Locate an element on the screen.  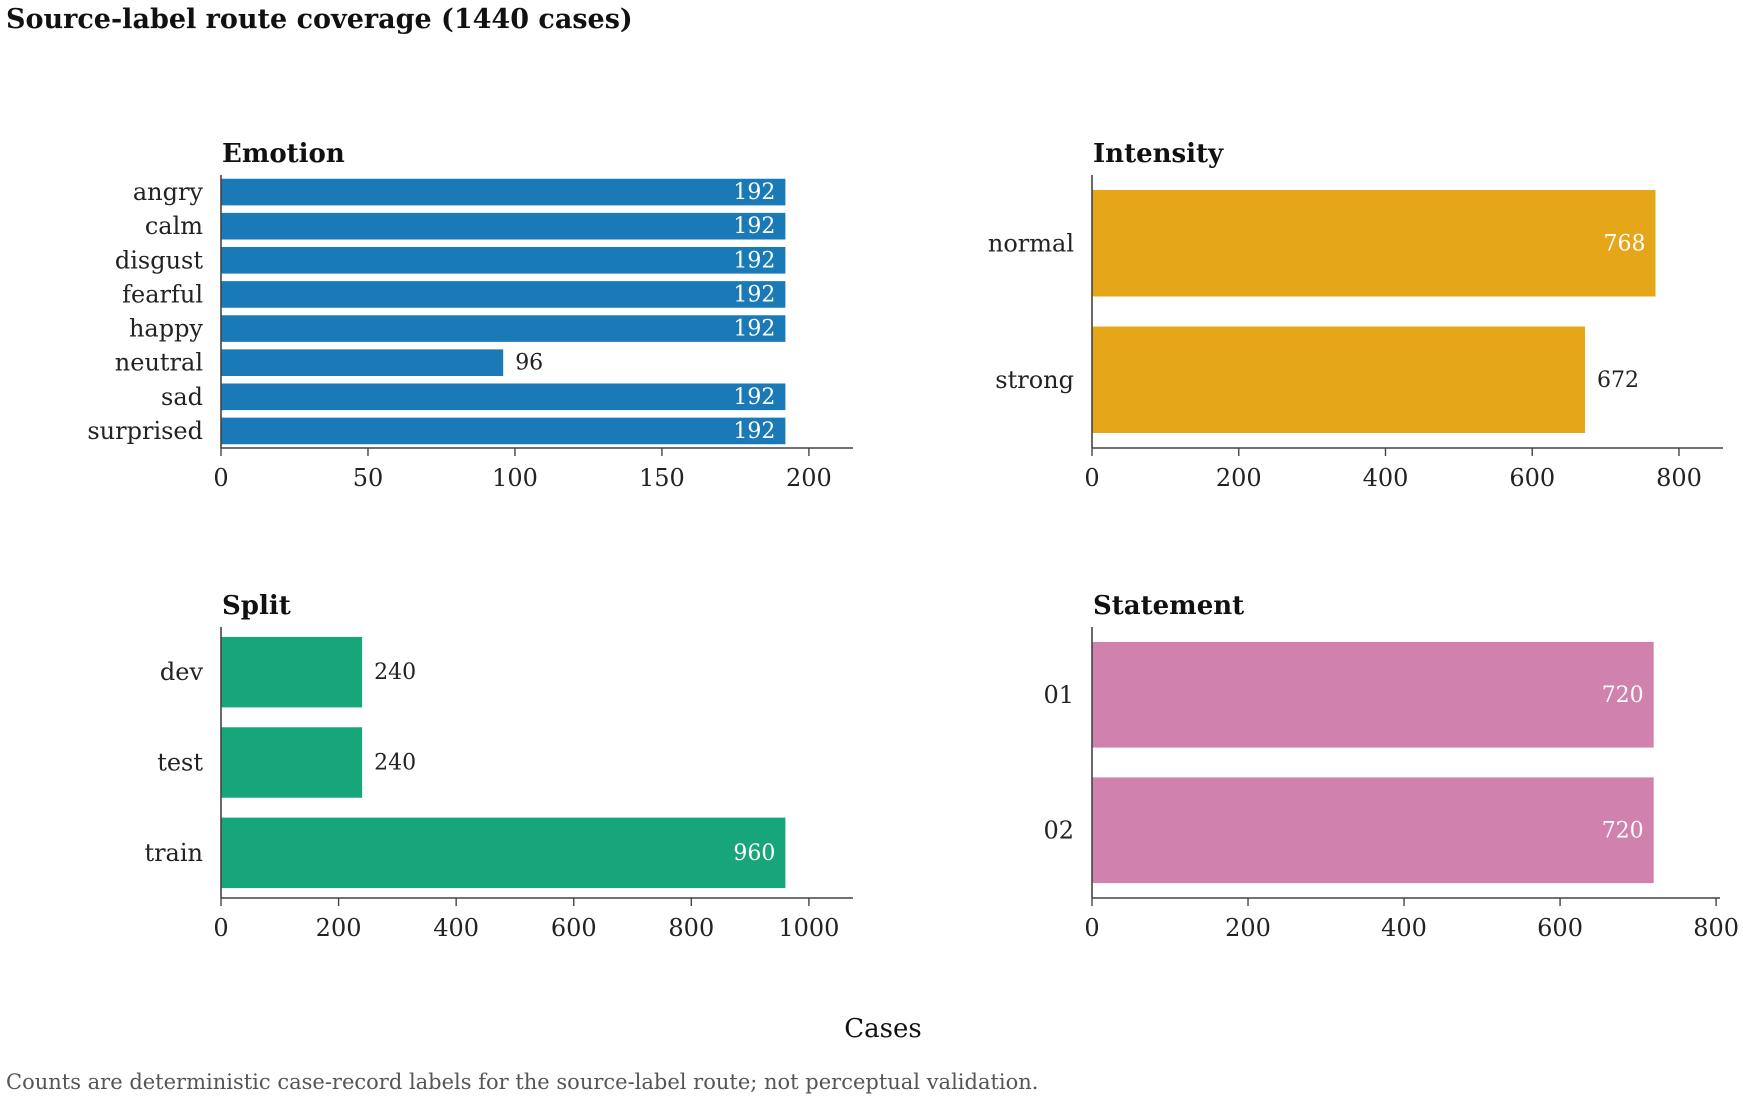
bar-emotion-disgust is located at coordinates (503, 260).